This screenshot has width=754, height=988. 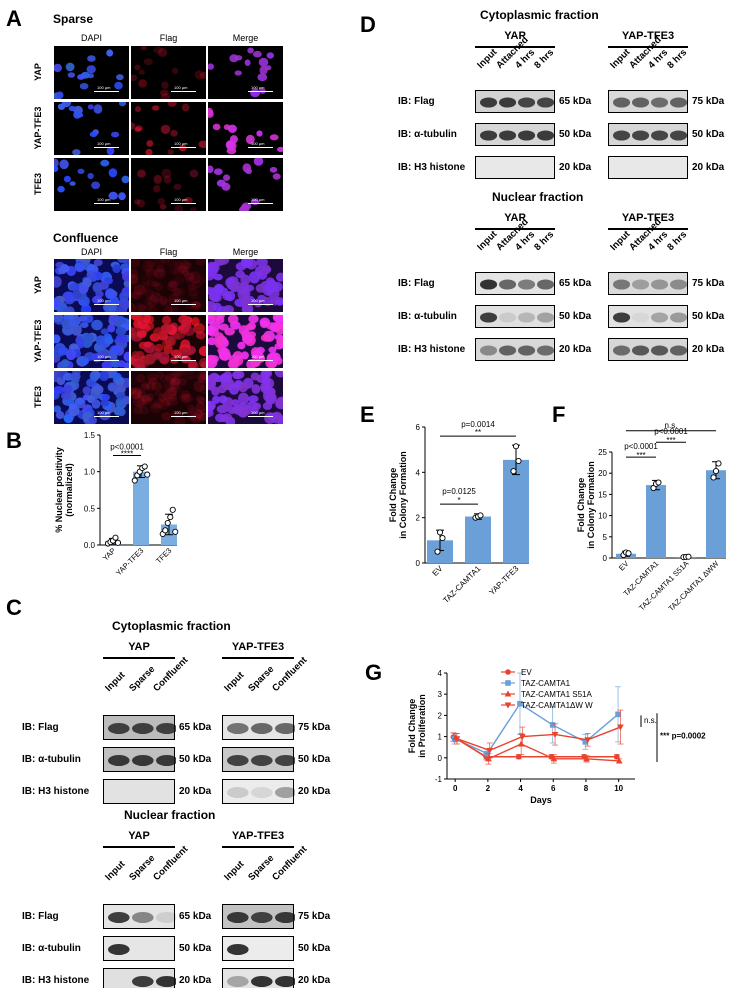 I want to click on legend-entry-ev: EV, so click(x=526, y=672).